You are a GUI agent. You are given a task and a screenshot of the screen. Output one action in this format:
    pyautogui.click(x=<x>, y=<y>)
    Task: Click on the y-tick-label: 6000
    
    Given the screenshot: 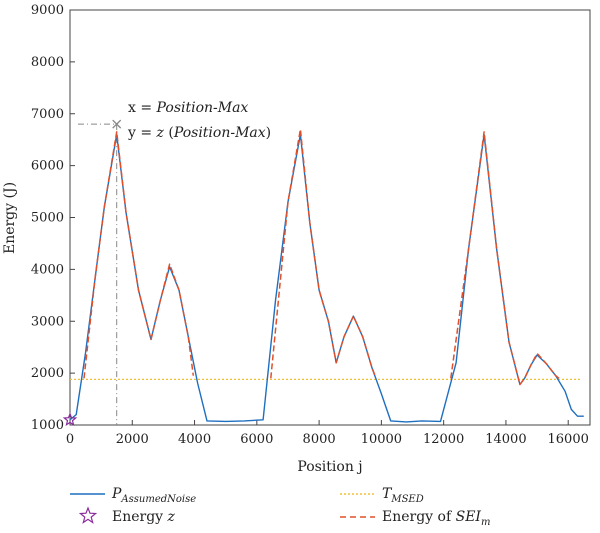 What is the action you would take?
    pyautogui.click(x=47, y=166)
    